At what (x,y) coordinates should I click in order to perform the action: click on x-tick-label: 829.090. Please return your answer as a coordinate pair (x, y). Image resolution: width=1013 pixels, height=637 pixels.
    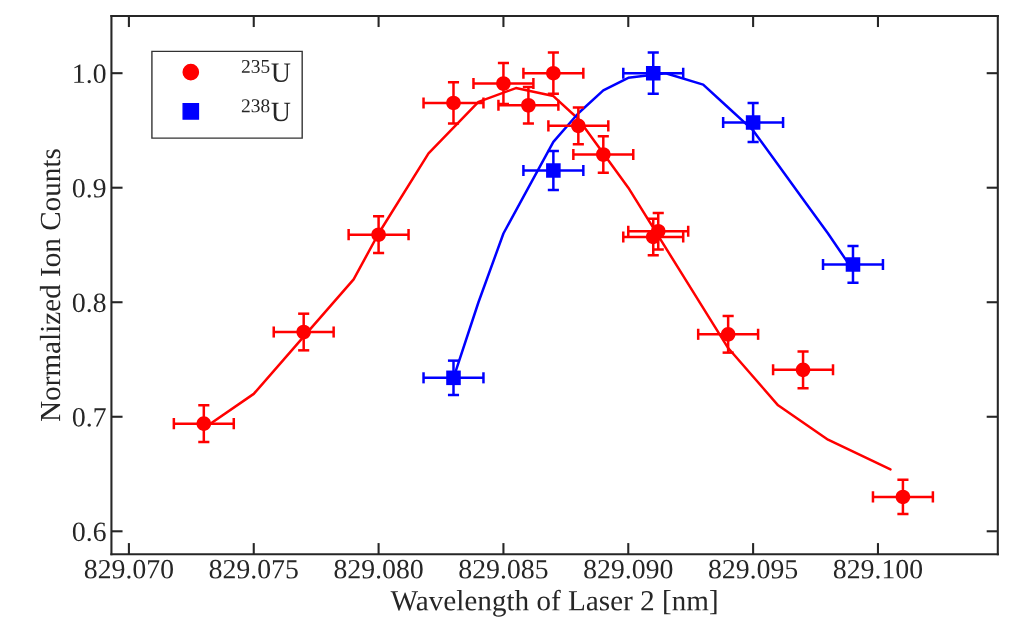
    Looking at the image, I should click on (628, 569).